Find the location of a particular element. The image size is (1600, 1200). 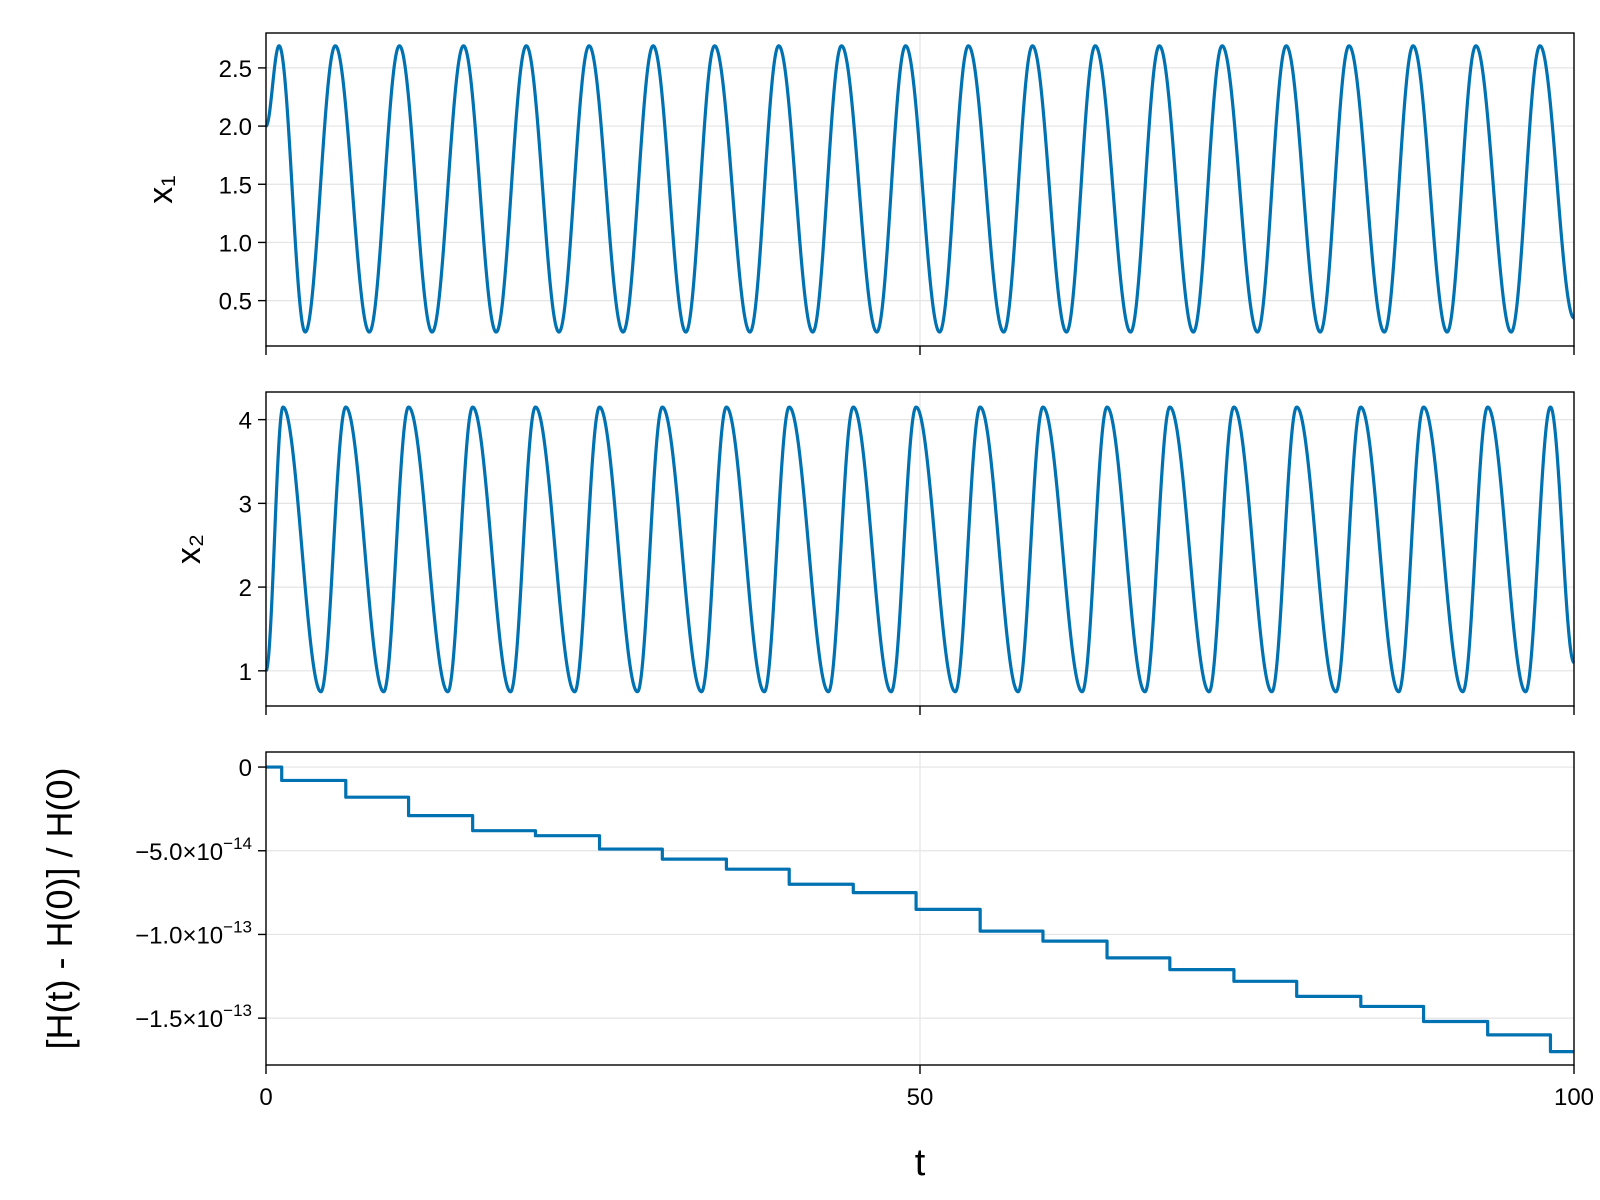

y-tick-label-3: −1.5×10⁻¹³ is located at coordinates (193, 1017).